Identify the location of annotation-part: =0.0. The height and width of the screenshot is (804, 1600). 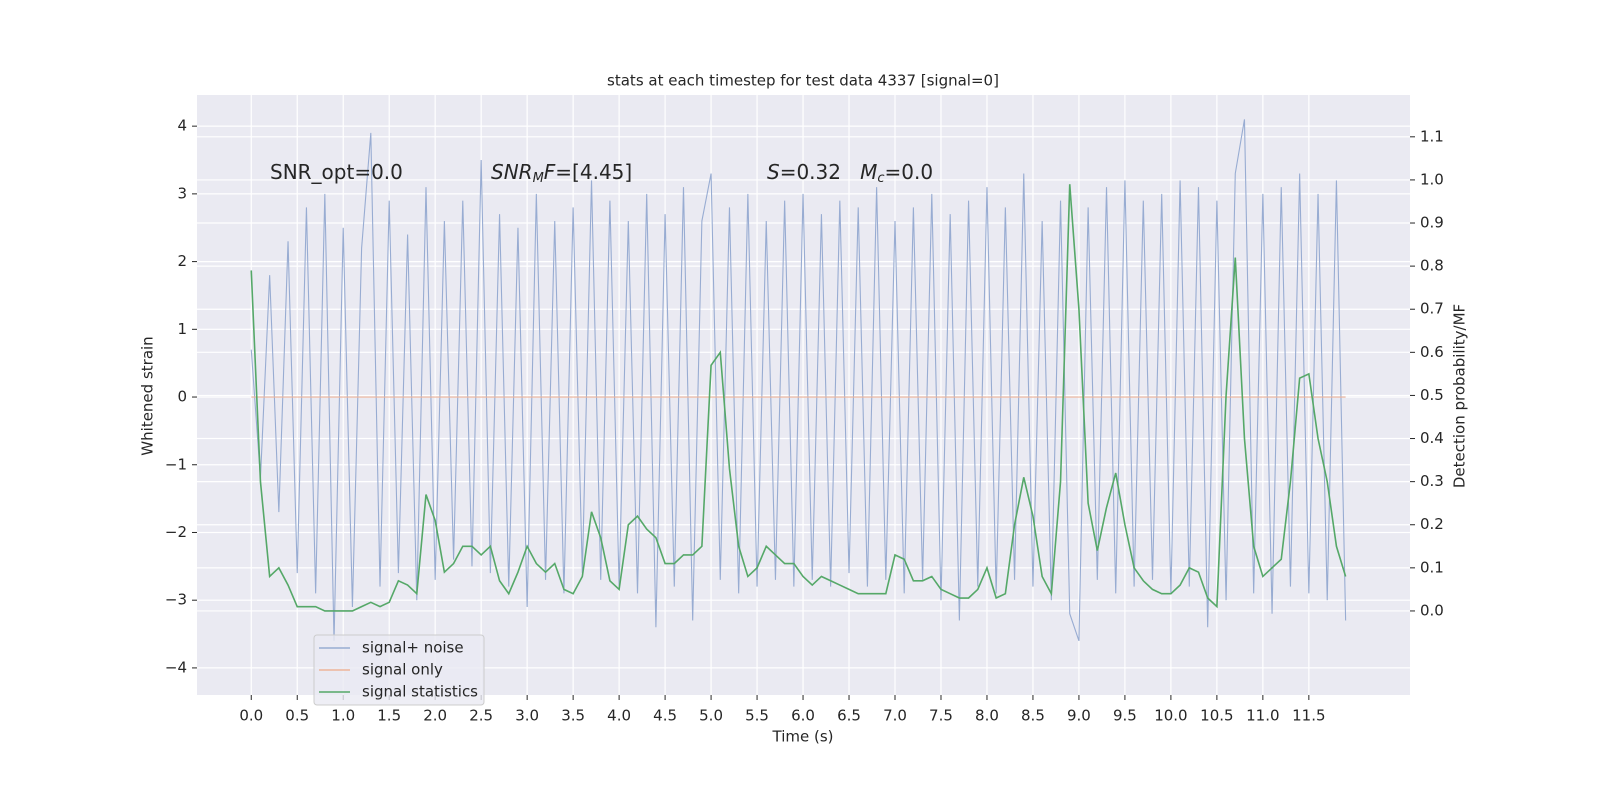
(909, 172).